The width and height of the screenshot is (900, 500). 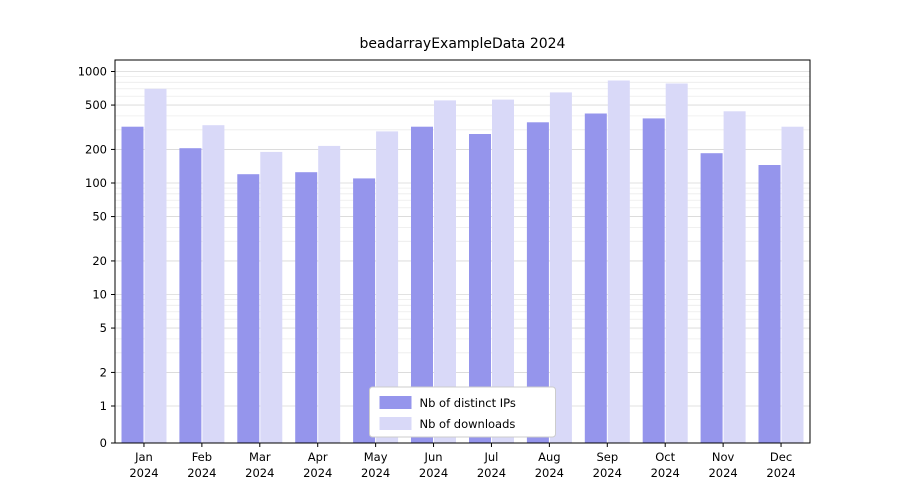 What do you see at coordinates (260, 457) in the screenshot?
I see `x-tick-label-month: Mar` at bounding box center [260, 457].